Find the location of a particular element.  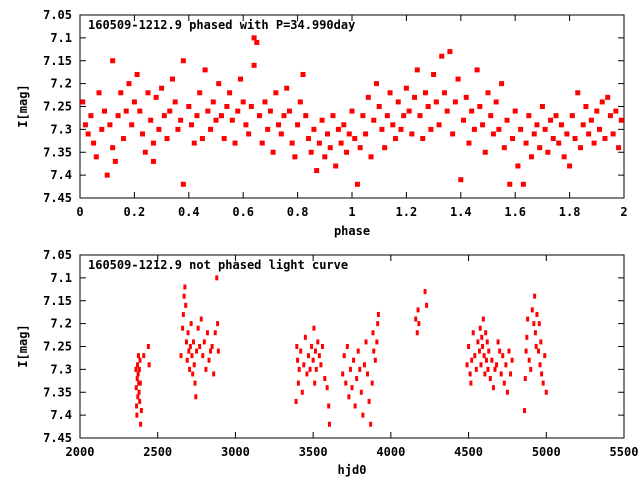

x-tick-label: 2000 is located at coordinates (80, 452).